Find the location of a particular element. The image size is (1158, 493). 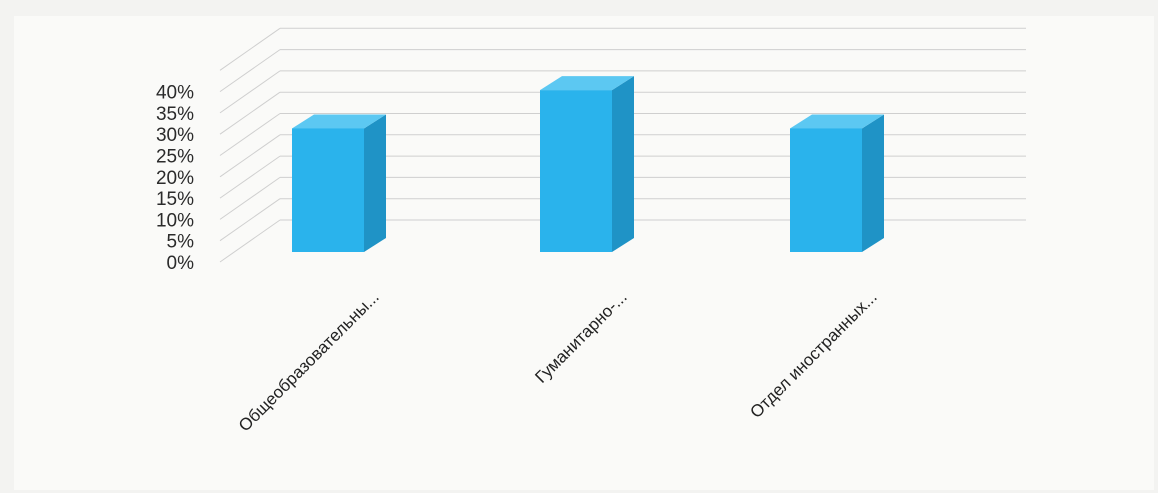

y-tick-label: 30% is located at coordinates (175, 135).